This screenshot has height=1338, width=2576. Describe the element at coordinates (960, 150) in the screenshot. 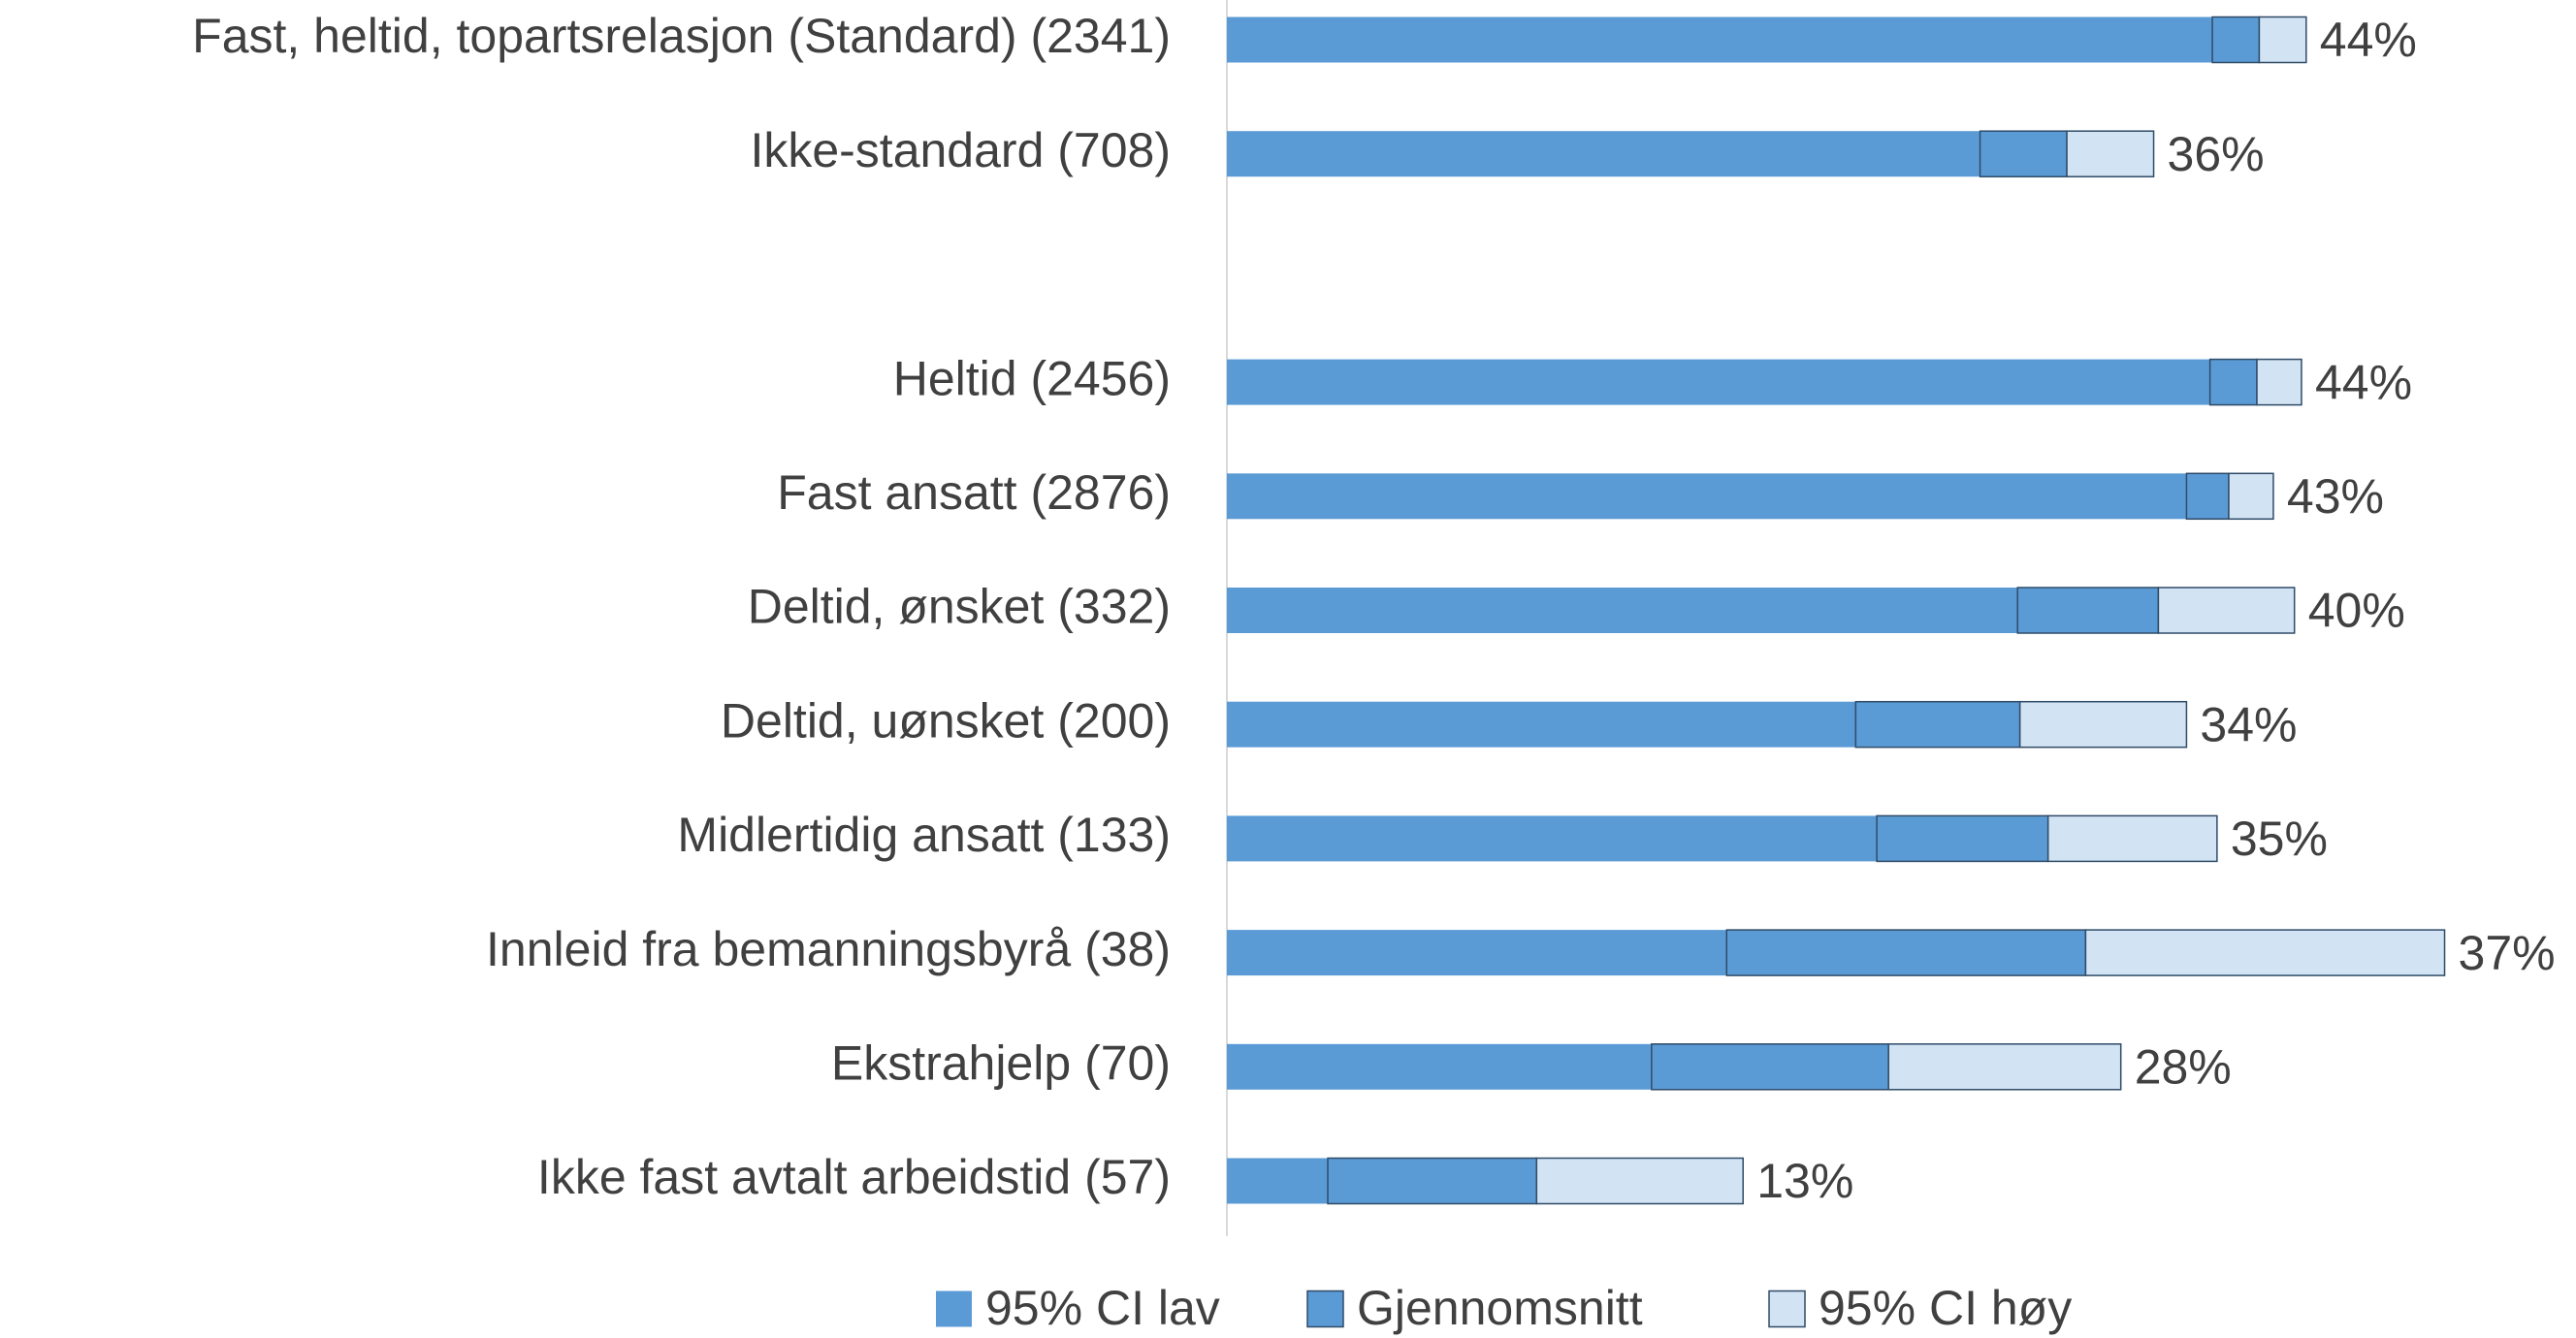

I see `y-tick-label: Ikke-standard (708)` at that location.